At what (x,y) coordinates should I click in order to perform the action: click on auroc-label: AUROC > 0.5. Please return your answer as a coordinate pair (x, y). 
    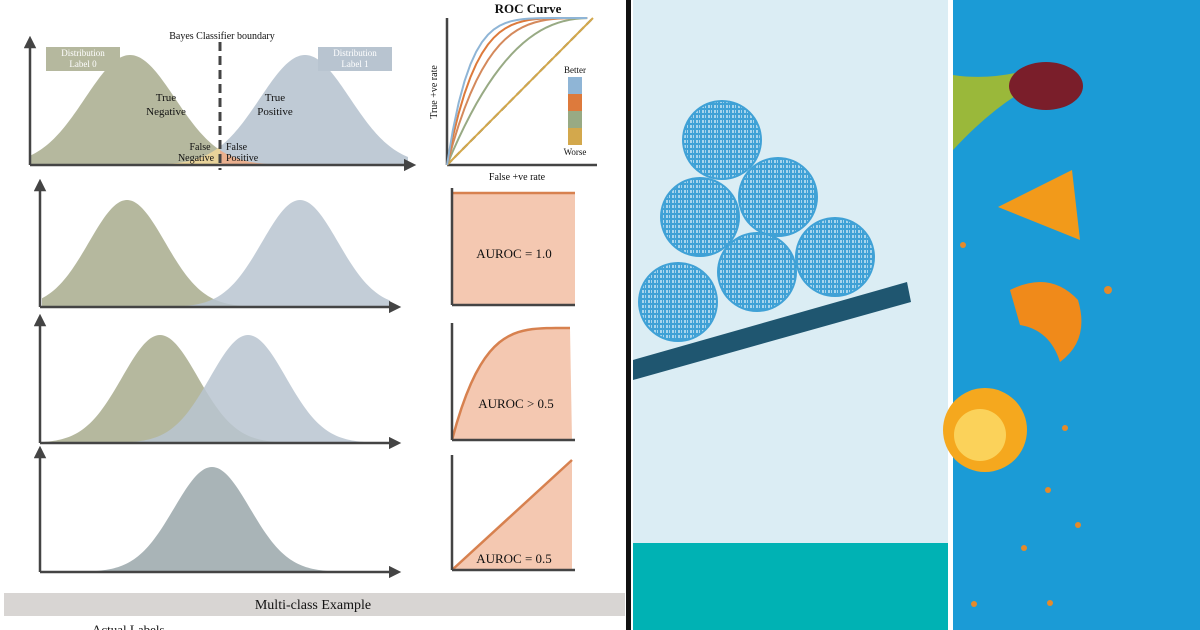
    Looking at the image, I should click on (516, 403).